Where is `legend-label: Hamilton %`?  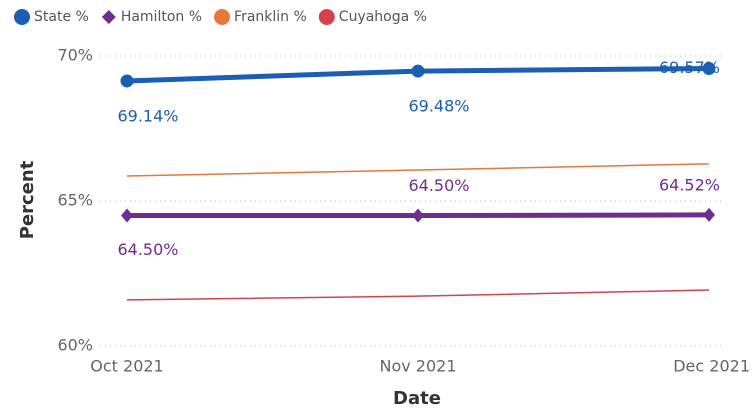
legend-label: Hamilton % is located at coordinates (161, 17).